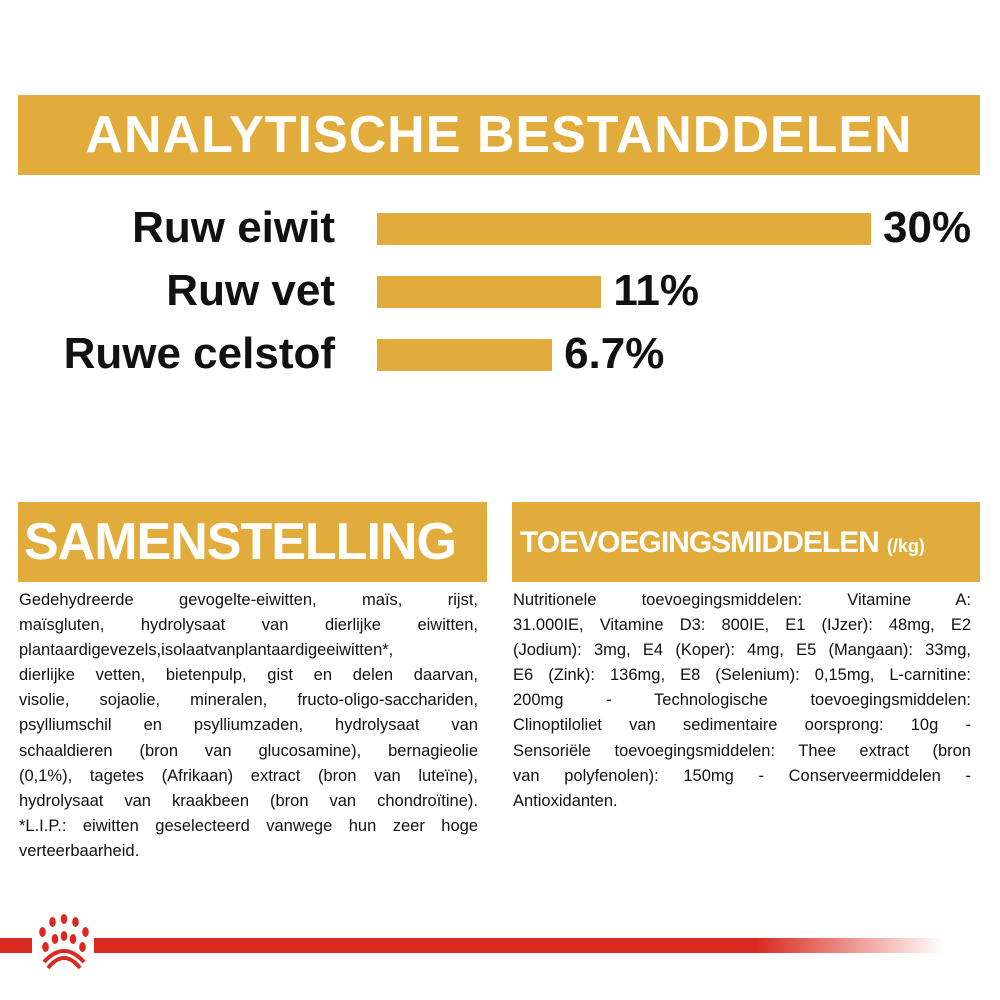 The width and height of the screenshot is (1000, 1000). Describe the element at coordinates (199, 353) in the screenshot. I see `bar-label: Ruwe celstof` at that location.